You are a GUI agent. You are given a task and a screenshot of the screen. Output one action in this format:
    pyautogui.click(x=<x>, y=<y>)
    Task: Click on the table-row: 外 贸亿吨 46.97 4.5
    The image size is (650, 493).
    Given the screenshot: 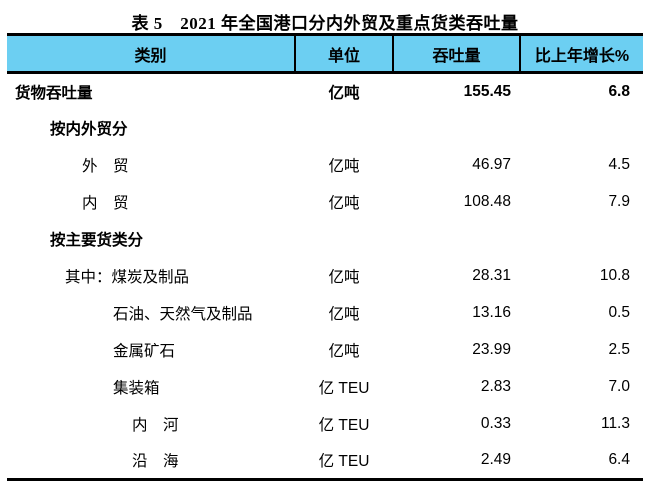 What is the action you would take?
    pyautogui.click(x=325, y=165)
    